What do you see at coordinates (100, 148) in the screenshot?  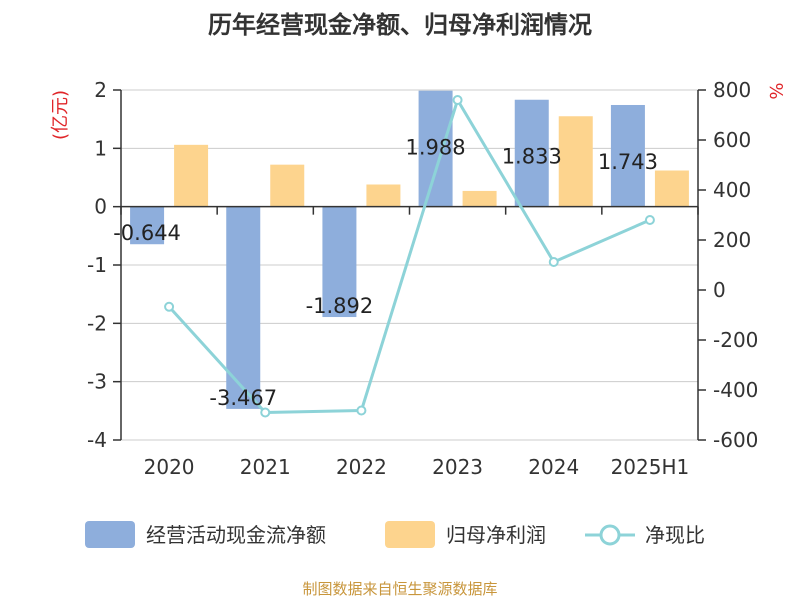 I see `left-tick-label: 1` at bounding box center [100, 148].